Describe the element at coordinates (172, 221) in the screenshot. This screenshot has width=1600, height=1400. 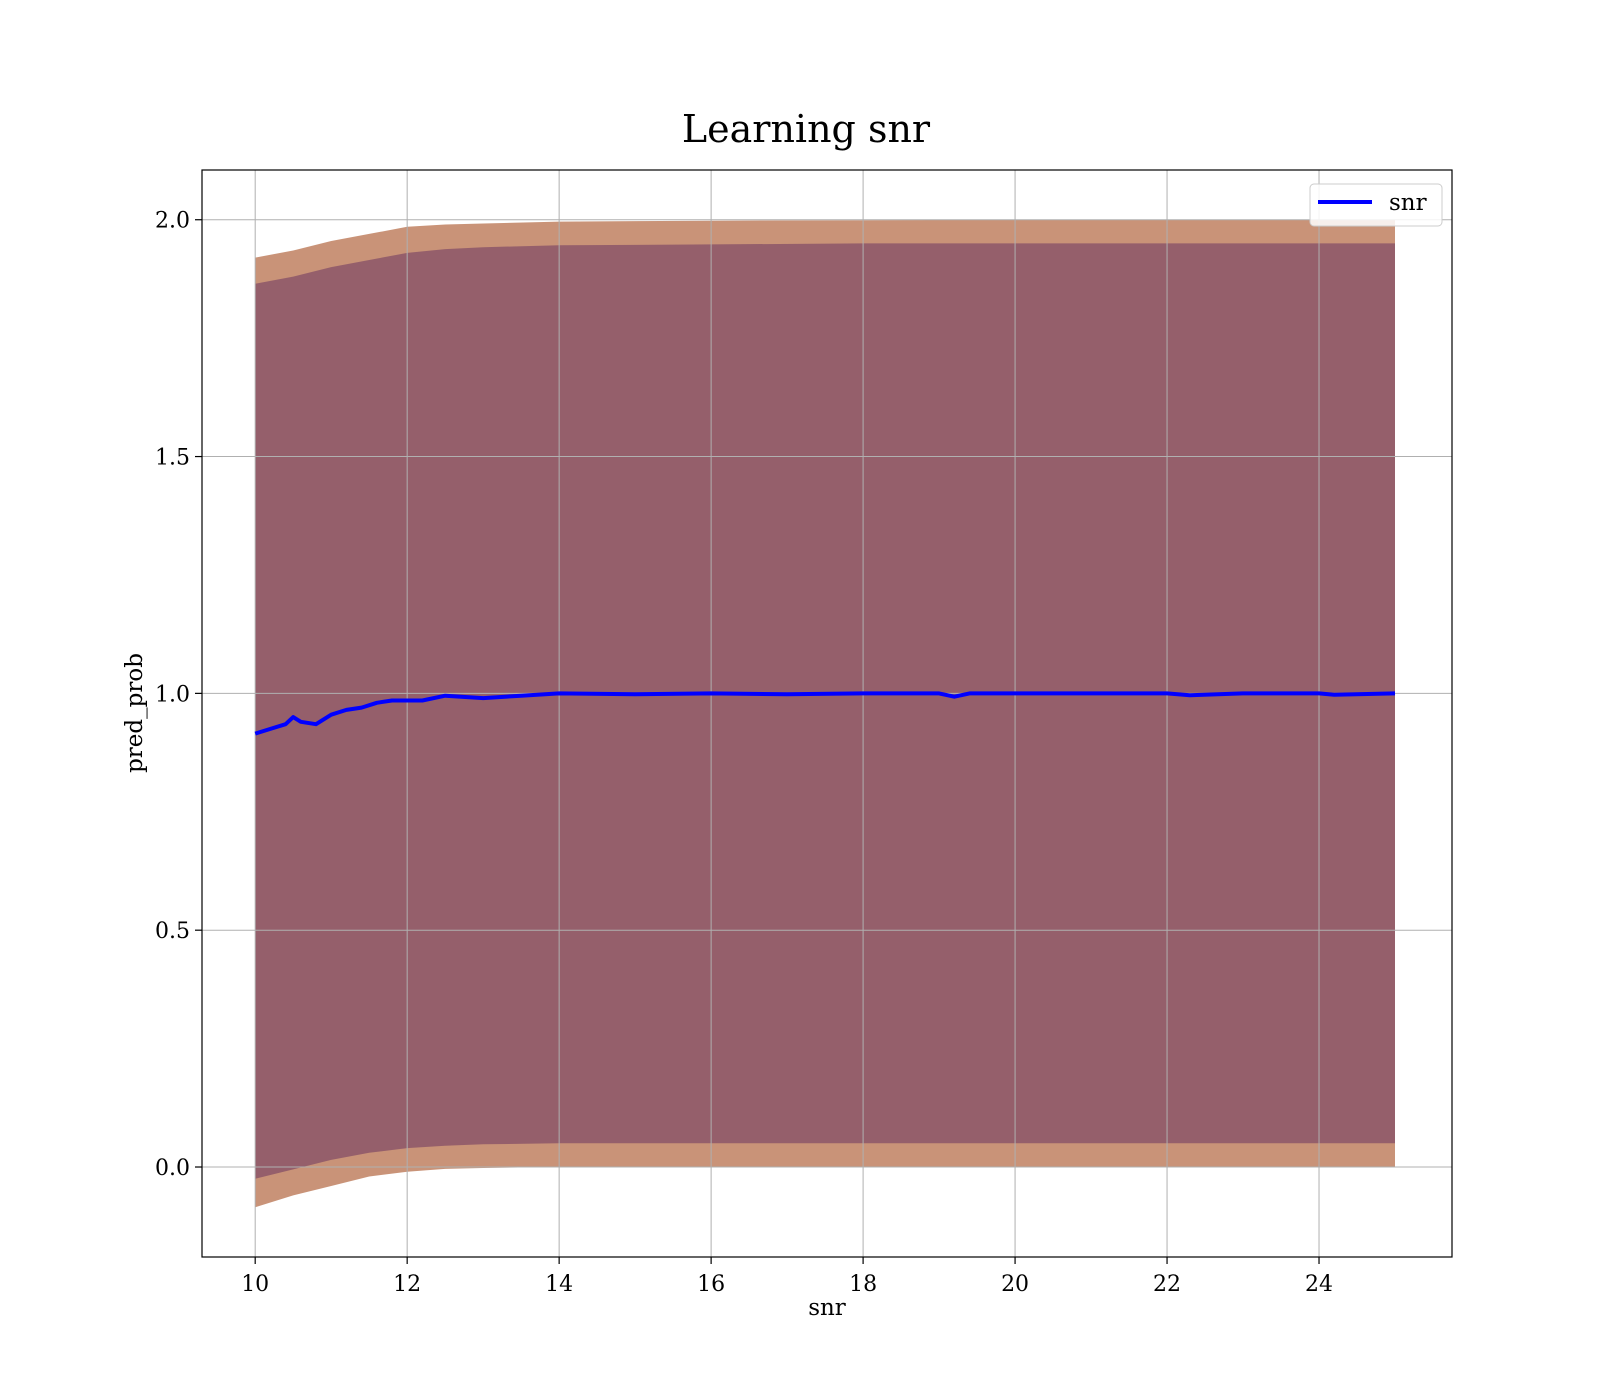
I see `y-tick-label-4: 2.0` at that location.